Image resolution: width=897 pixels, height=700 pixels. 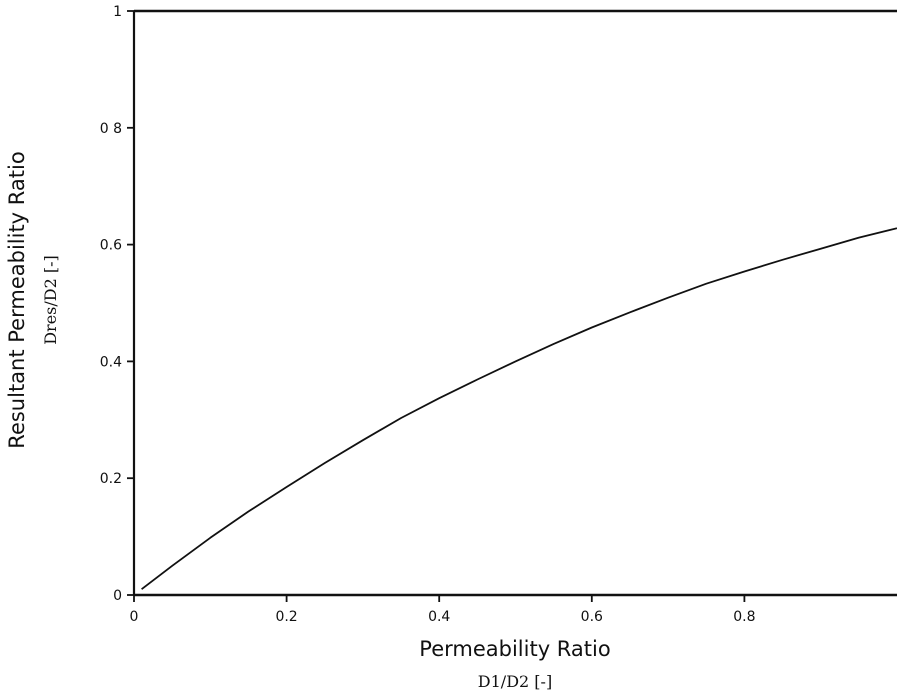 What do you see at coordinates (286, 617) in the screenshot?
I see `x-tick-label: 0.2` at bounding box center [286, 617].